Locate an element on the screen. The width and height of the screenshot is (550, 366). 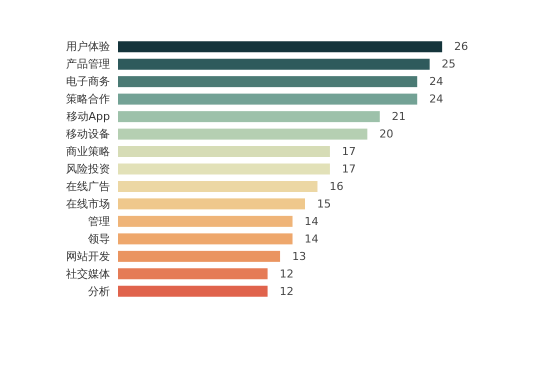
data-label: 20 is located at coordinates (386, 134).